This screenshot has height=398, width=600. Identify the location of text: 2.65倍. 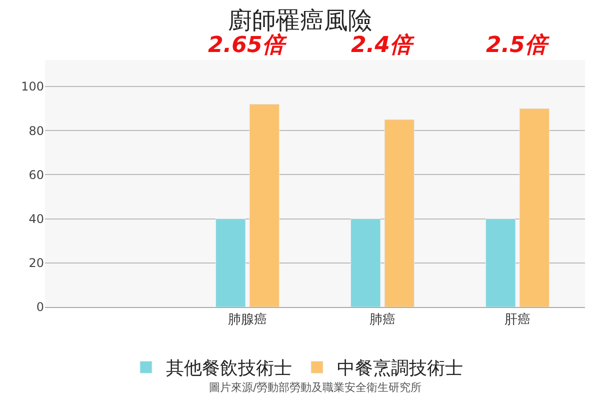
(248, 45).